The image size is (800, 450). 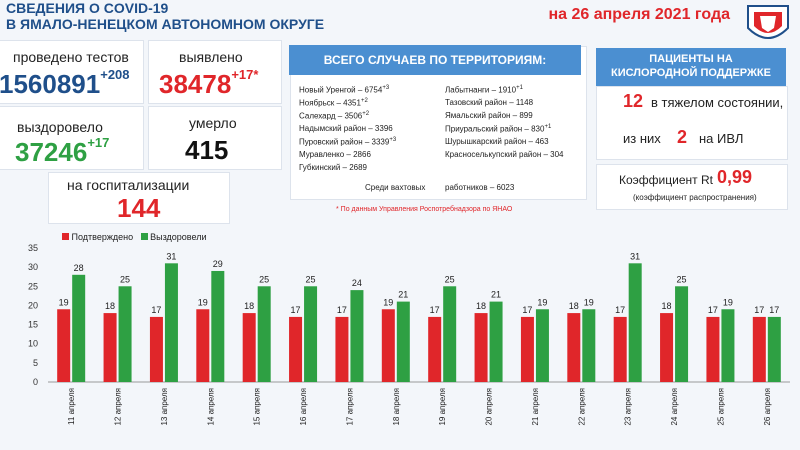 I want to click on died-box: умерло 415, so click(x=215, y=138).